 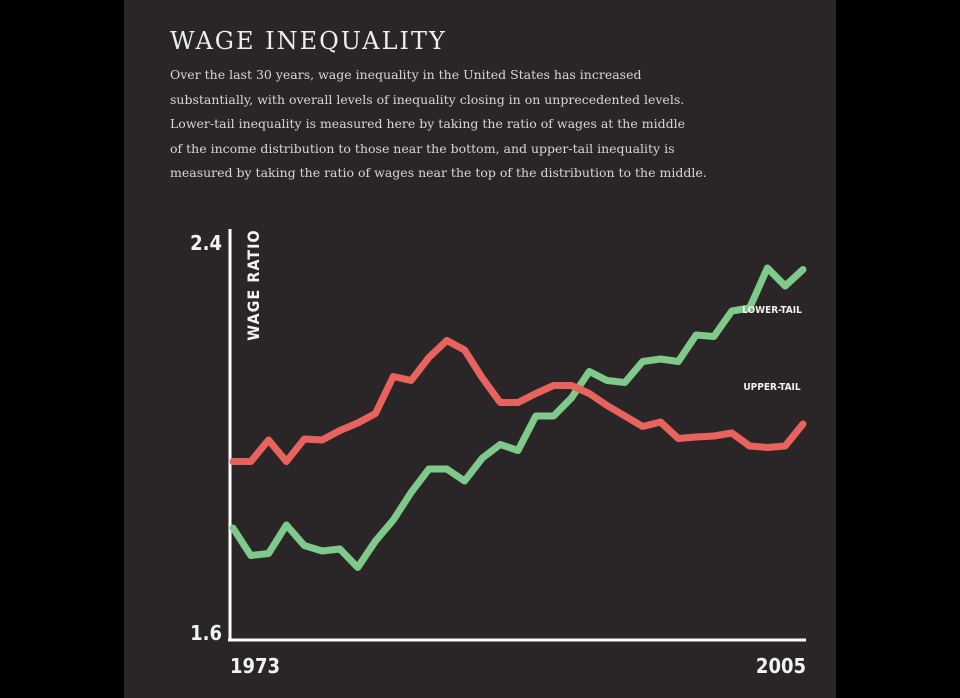 What do you see at coordinates (518, 401) in the screenshot?
I see `series-line-upper-tail` at bounding box center [518, 401].